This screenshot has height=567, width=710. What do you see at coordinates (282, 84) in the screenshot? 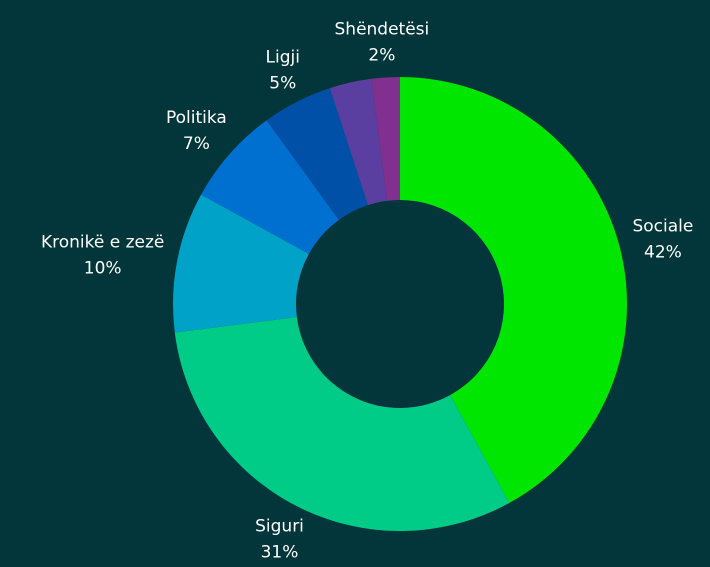
I see `segment-value: 5%` at bounding box center [282, 84].